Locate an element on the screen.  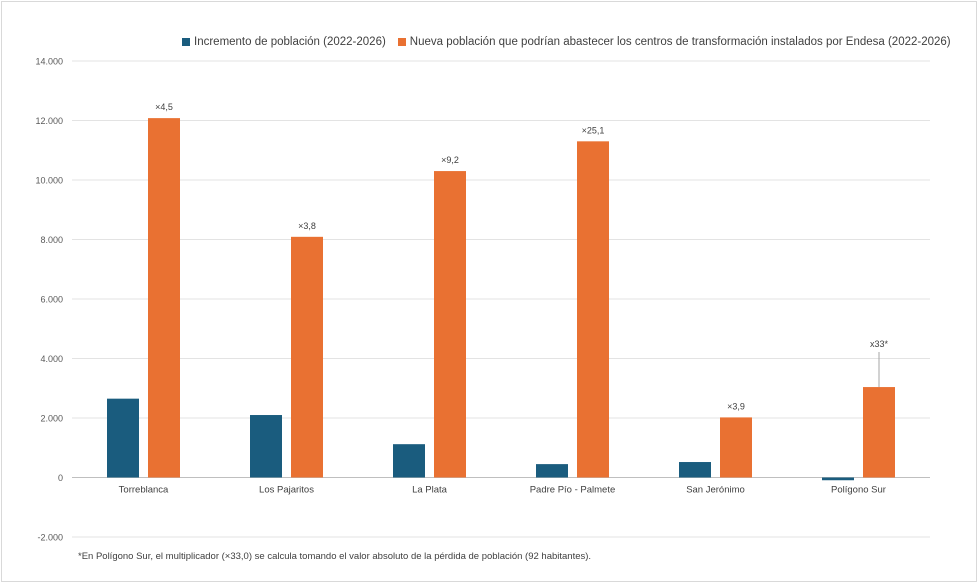
legend-swatch-incremento is located at coordinates (186, 42).